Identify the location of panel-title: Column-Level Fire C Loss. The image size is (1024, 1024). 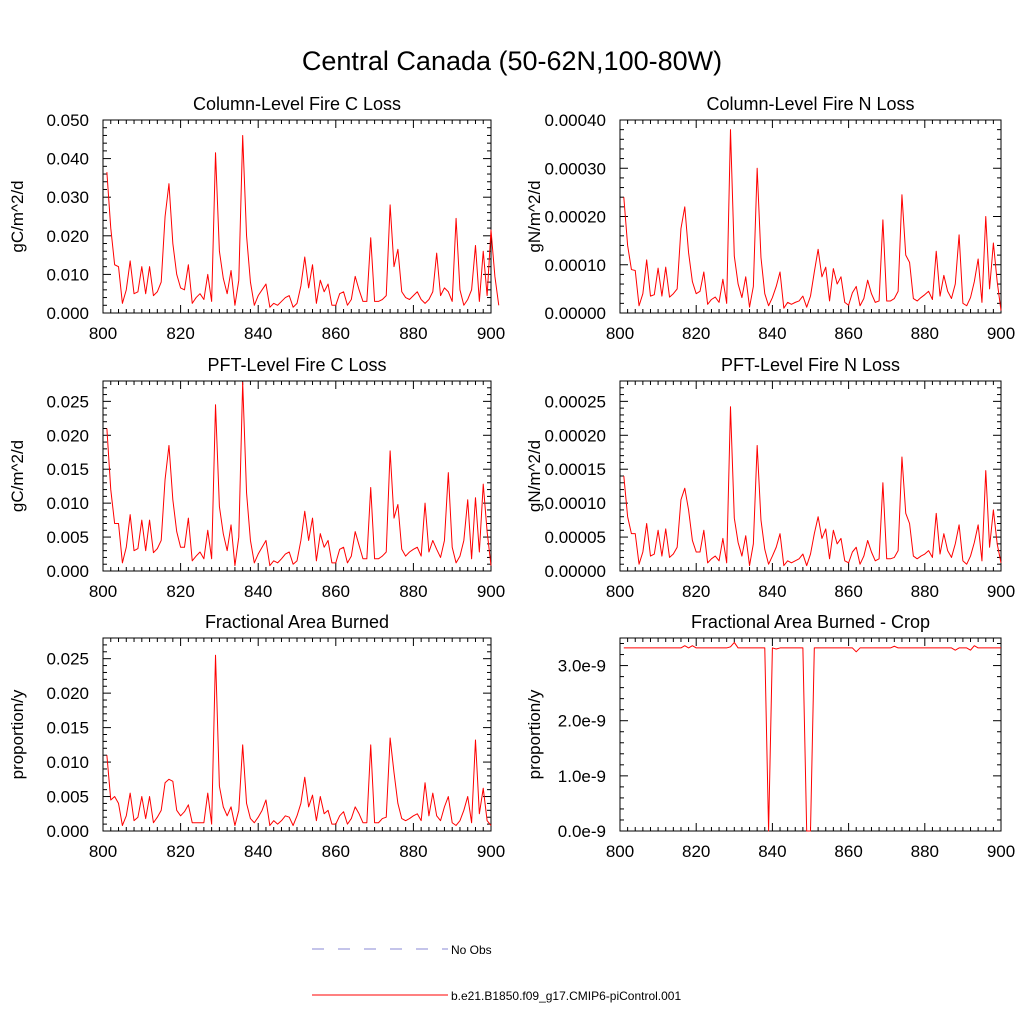
(297, 104).